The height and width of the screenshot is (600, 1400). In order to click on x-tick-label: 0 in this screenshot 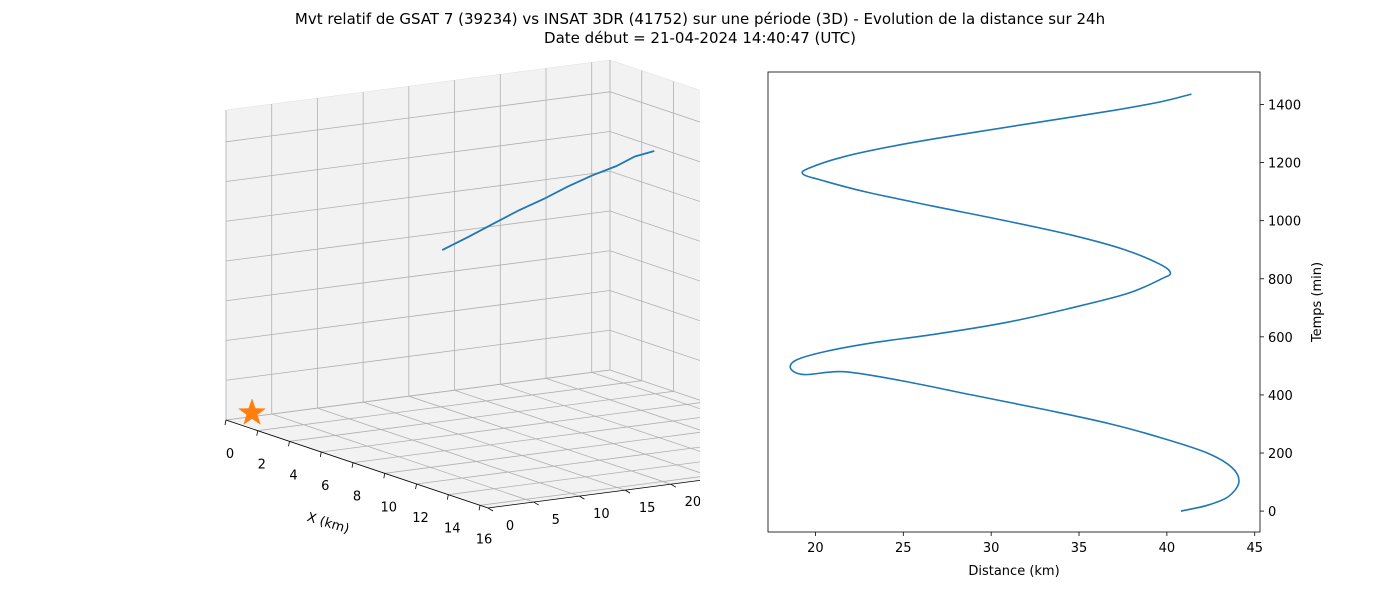, I will do `click(230, 454)`.